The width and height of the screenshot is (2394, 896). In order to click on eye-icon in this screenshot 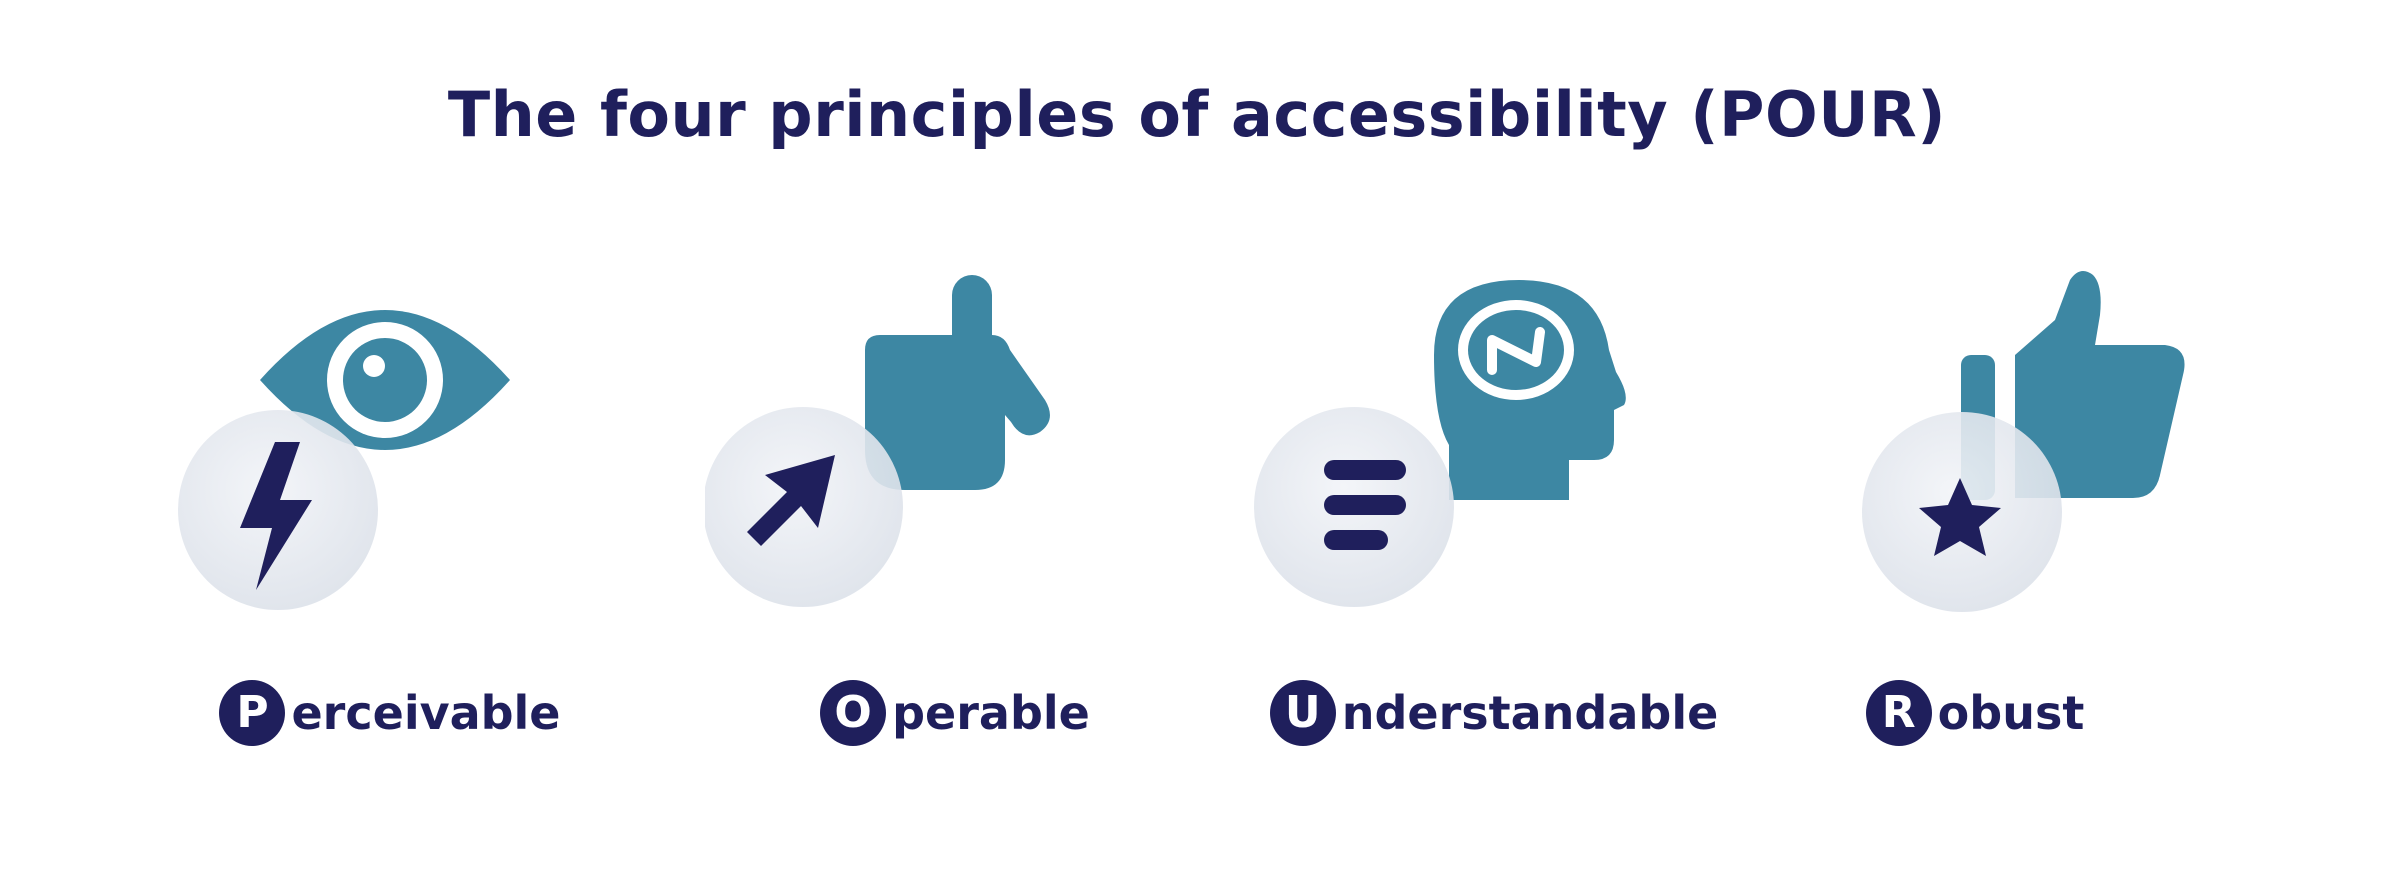, I will do `click(385, 380)`.